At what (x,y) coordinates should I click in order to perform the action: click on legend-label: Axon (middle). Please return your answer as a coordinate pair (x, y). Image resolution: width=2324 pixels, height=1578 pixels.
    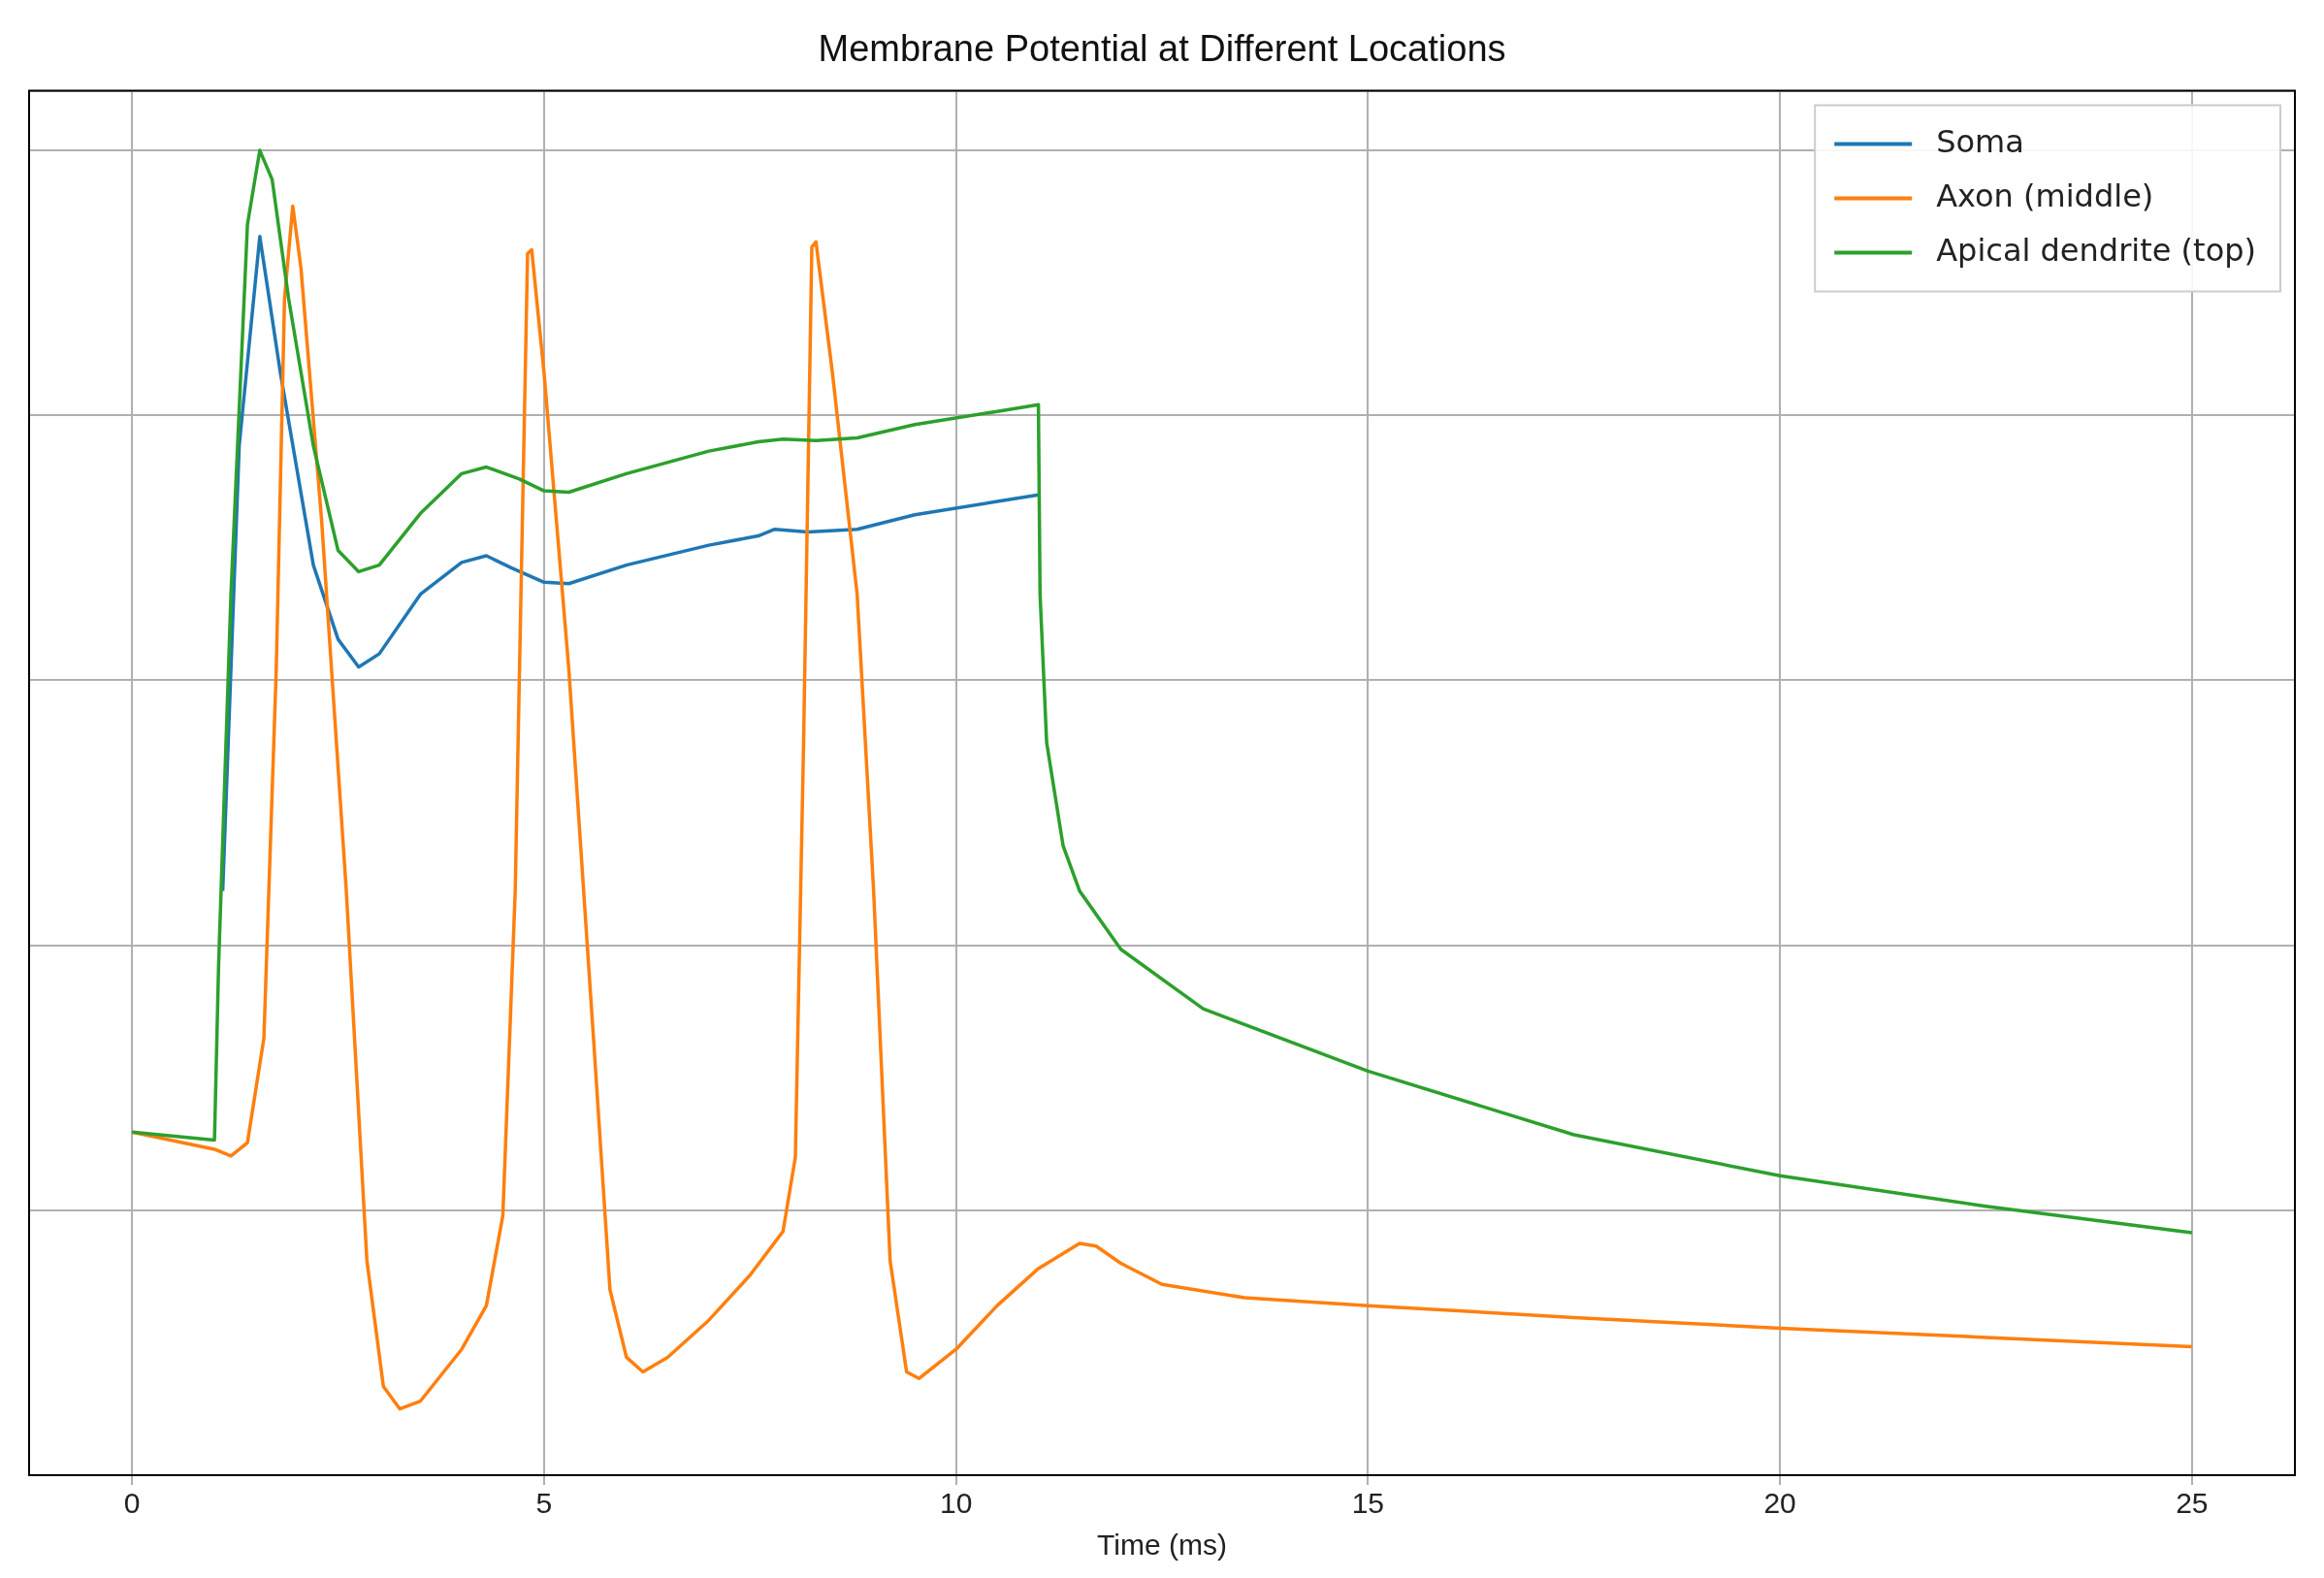
    Looking at the image, I should click on (2045, 195).